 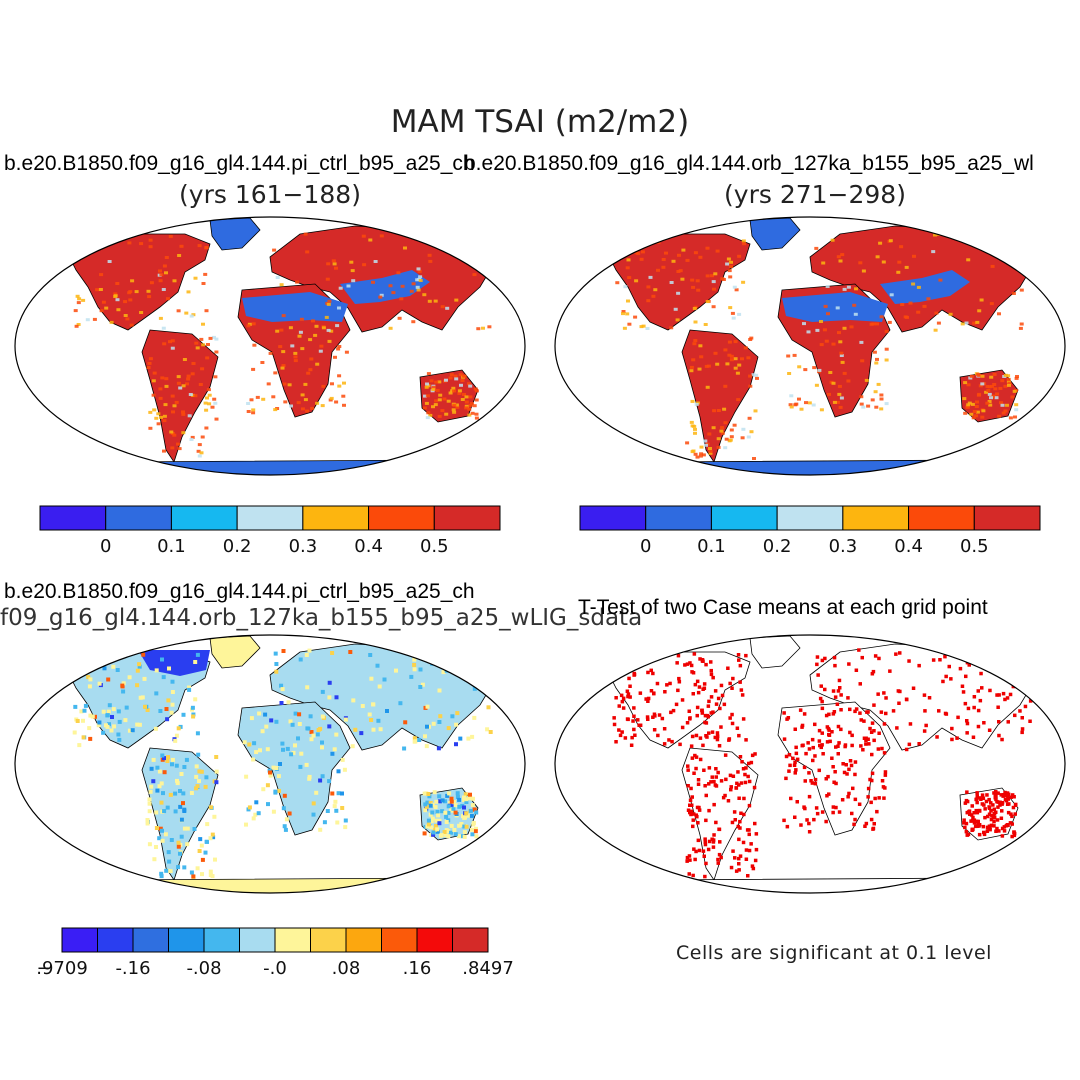 I want to click on diff-tick-label-1: -.16, so click(x=132, y=968).